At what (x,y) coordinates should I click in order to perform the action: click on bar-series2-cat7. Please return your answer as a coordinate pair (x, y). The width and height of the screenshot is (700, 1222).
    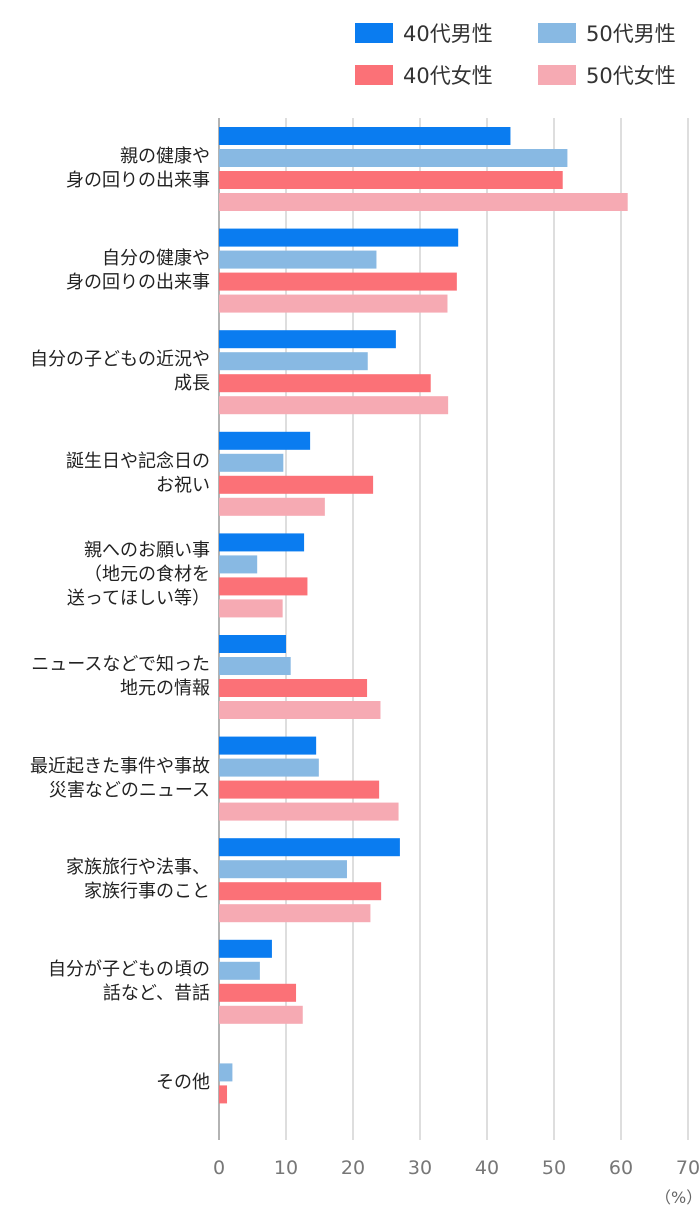
    Looking at the image, I should click on (300, 891).